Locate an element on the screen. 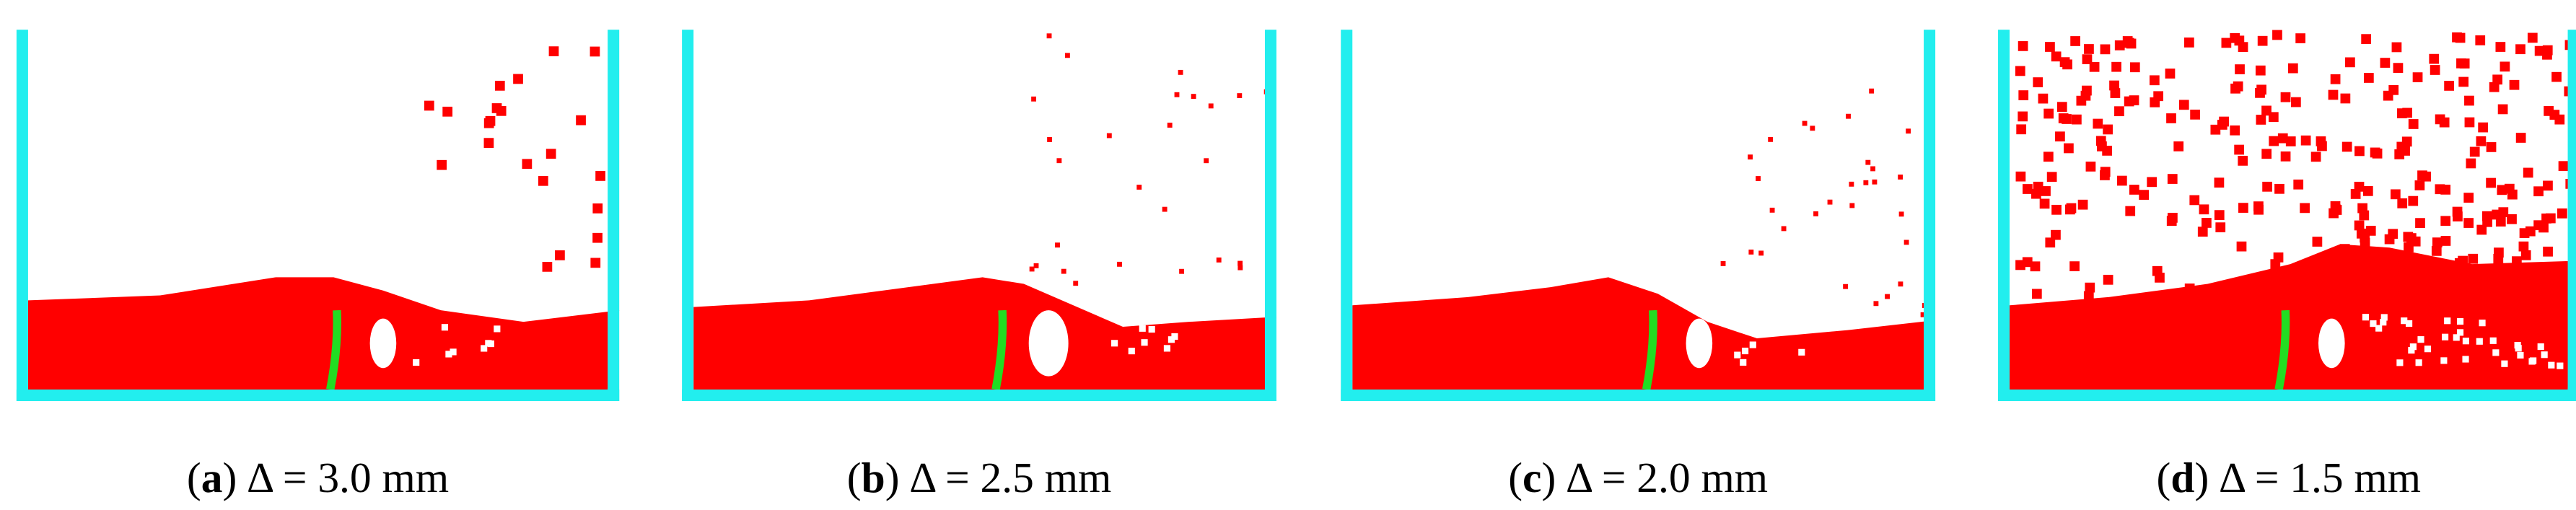  caption-text: Δ = 1.5 mm is located at coordinates (2320, 477).